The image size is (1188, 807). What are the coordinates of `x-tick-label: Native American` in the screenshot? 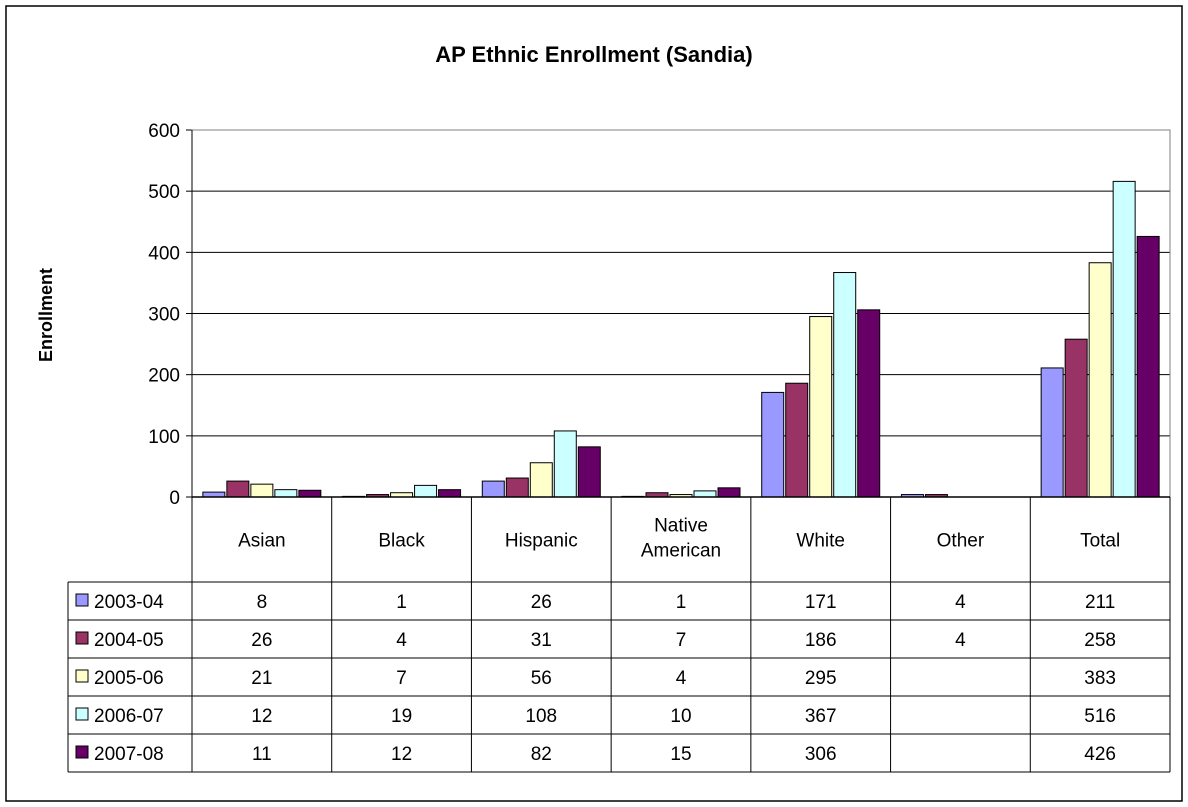 It's located at (681, 539).